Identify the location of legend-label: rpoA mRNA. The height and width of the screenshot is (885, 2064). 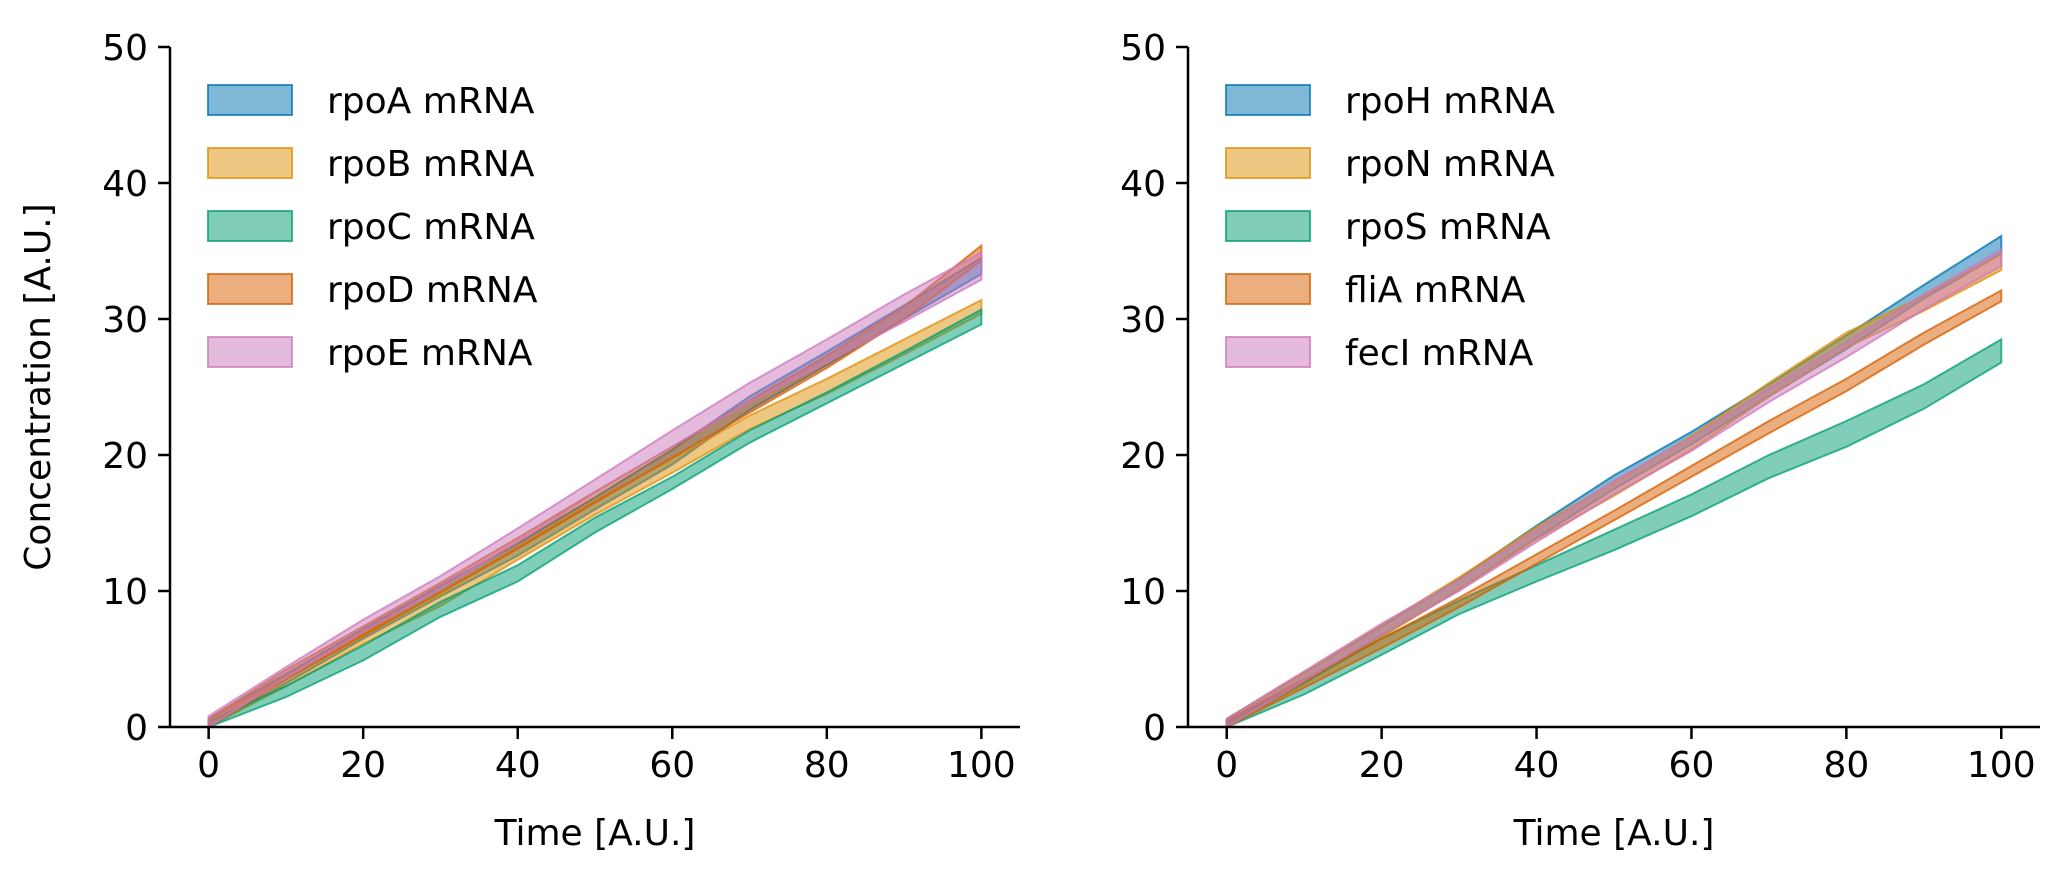
(431, 101).